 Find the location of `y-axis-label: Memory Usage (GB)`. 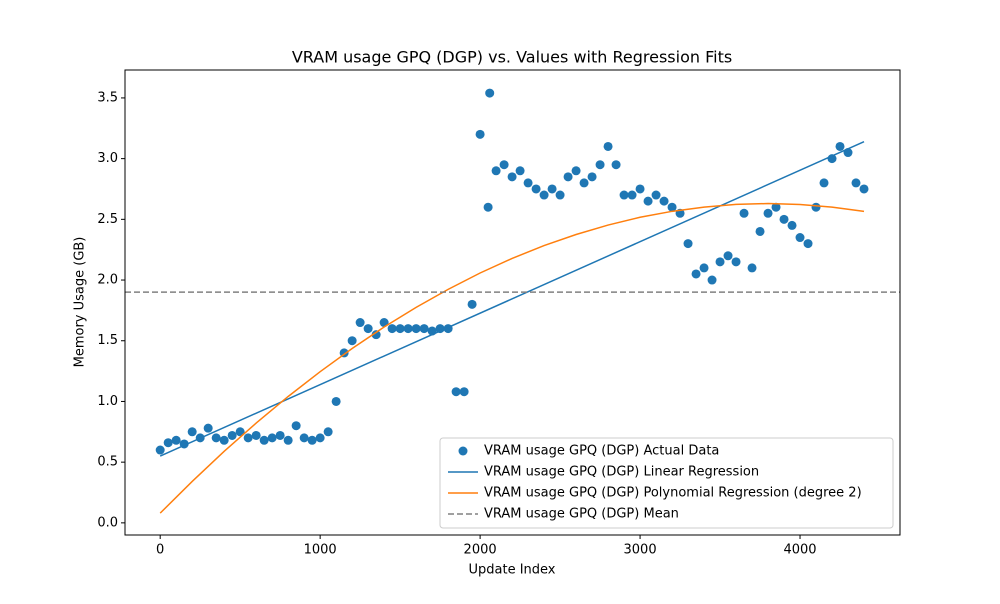

y-axis-label: Memory Usage (GB) is located at coordinates (80, 302).